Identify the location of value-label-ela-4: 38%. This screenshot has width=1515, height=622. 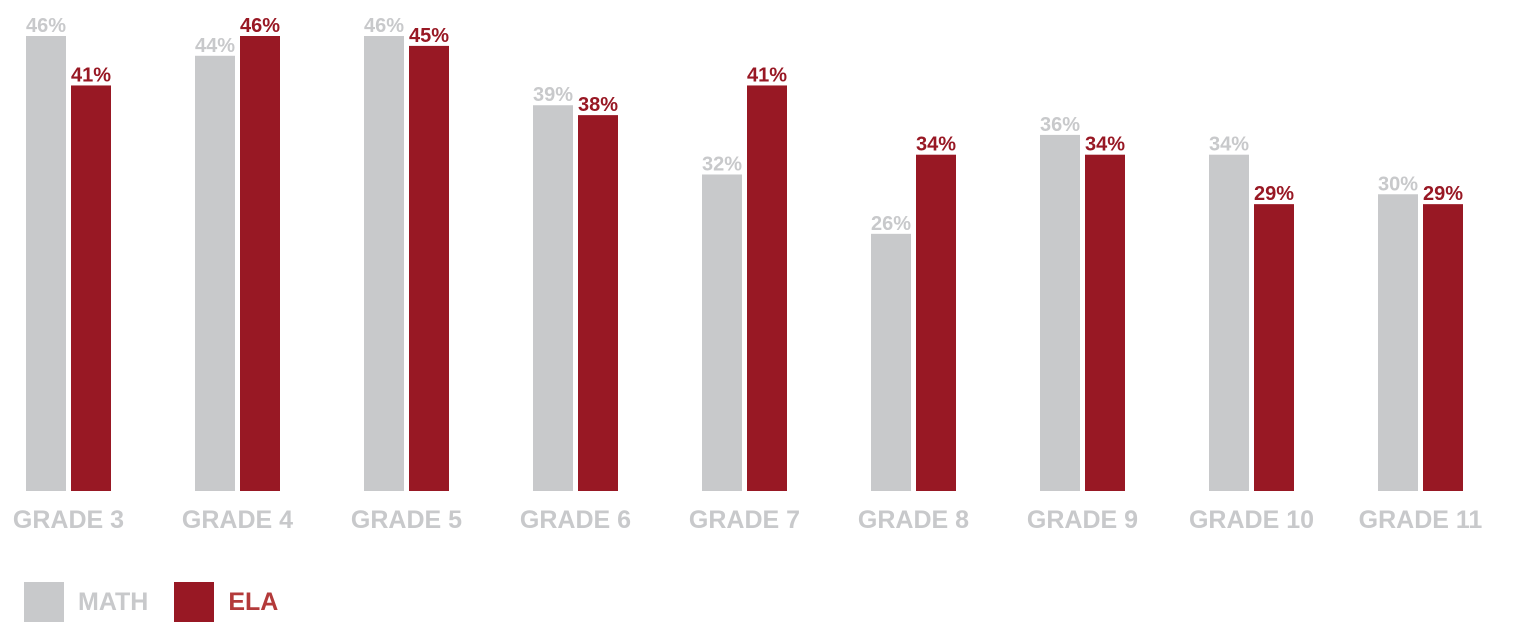
(598, 105).